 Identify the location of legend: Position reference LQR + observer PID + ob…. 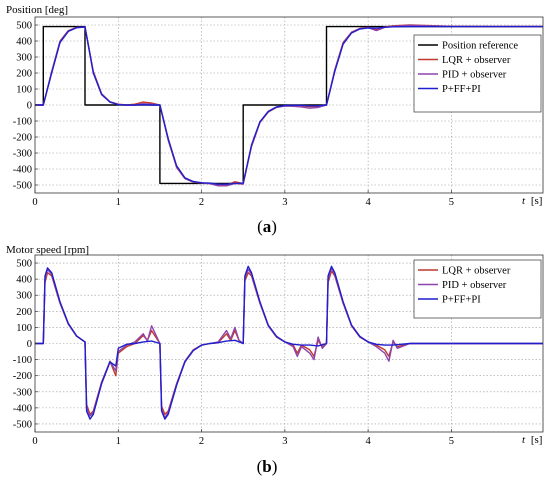
(477, 73).